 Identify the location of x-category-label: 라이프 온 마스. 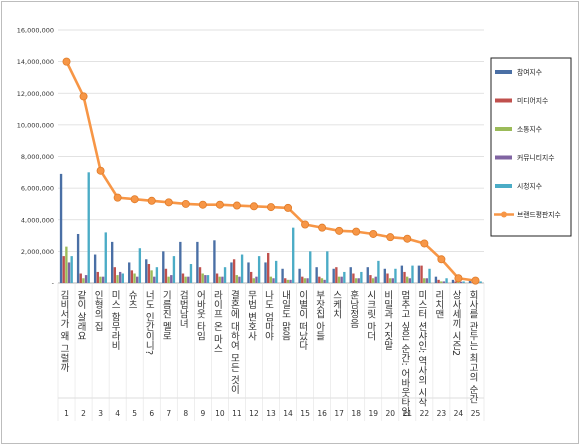
(216, 321).